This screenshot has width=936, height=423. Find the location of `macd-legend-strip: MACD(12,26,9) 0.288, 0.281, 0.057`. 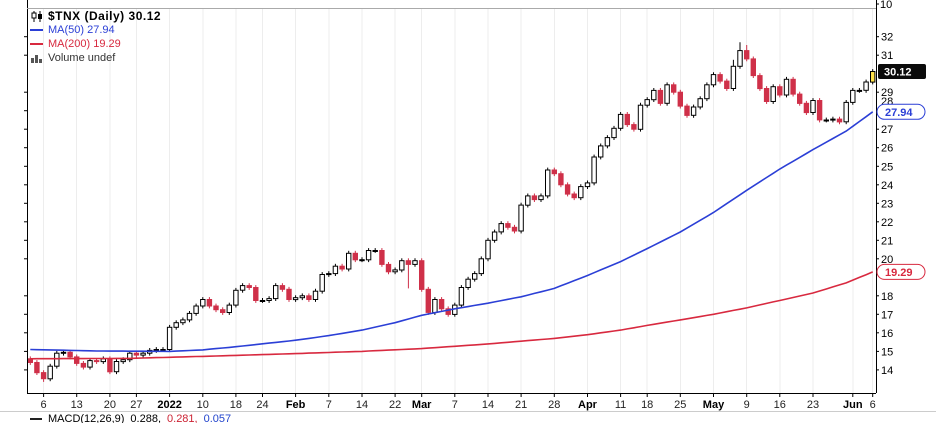

macd-legend-strip: MACD(12,26,9) 0.288, 0.281, 0.057 is located at coordinates (130, 418).